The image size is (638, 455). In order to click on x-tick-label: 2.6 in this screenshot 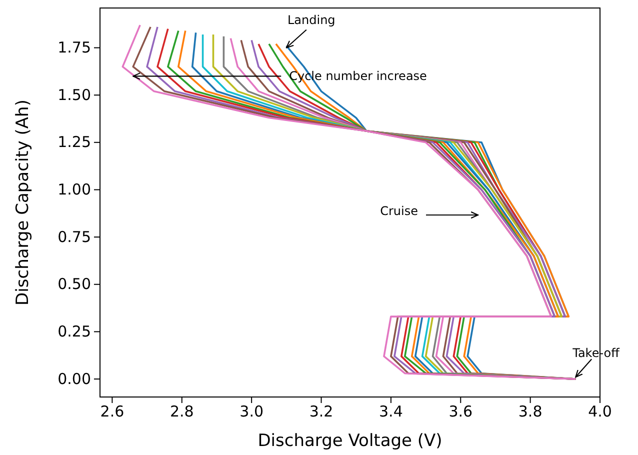, I will do `click(112, 411)`.